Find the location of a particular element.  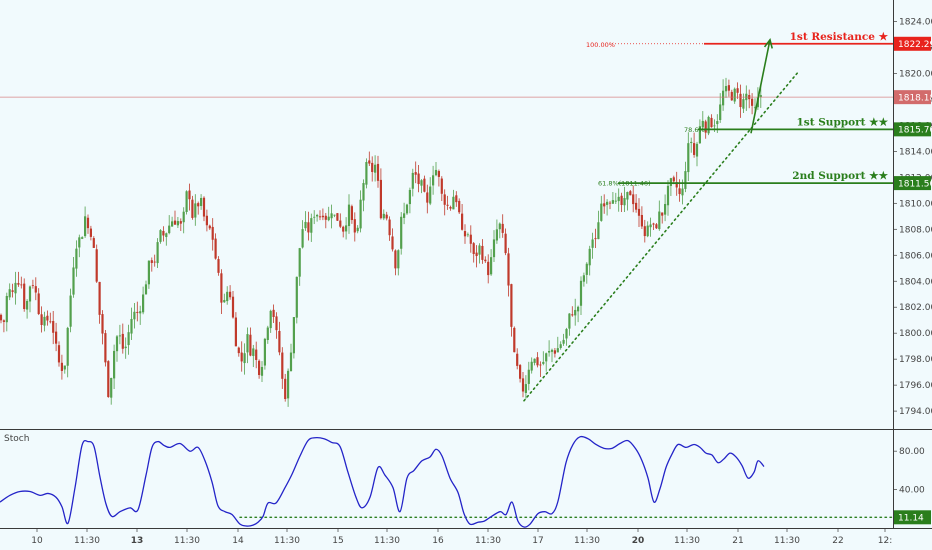

price-tick-label: 1824.00 is located at coordinates (915, 23).